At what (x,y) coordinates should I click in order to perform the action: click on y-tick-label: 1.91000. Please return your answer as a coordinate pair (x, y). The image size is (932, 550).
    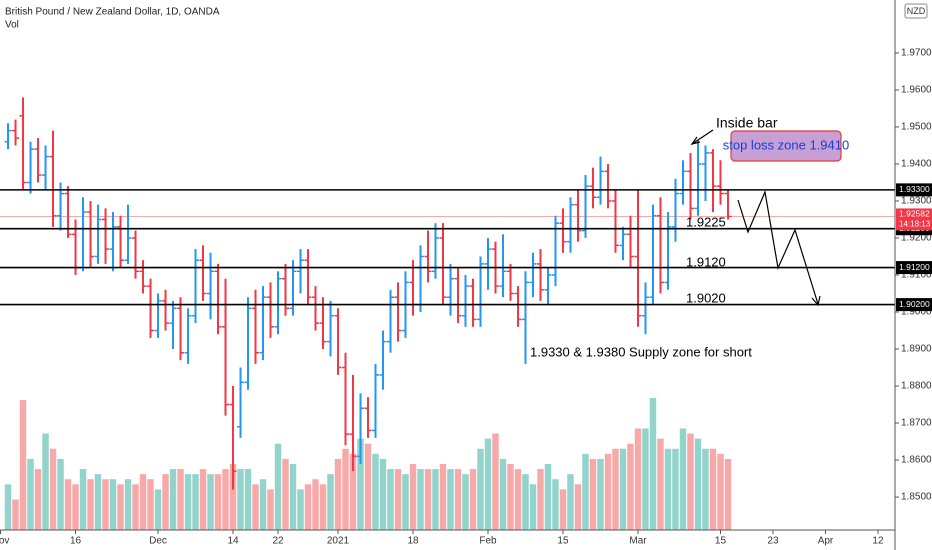
    Looking at the image, I should click on (916, 275).